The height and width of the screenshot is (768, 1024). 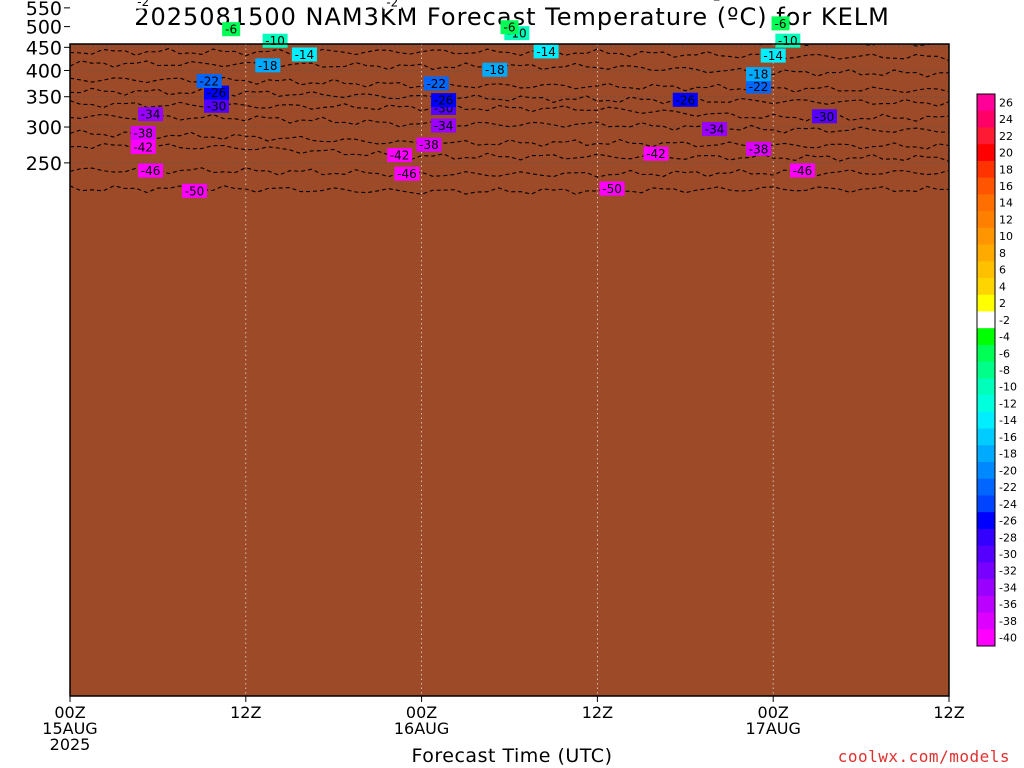 What do you see at coordinates (1008, 437) in the screenshot?
I see `colorbar-label: -16` at bounding box center [1008, 437].